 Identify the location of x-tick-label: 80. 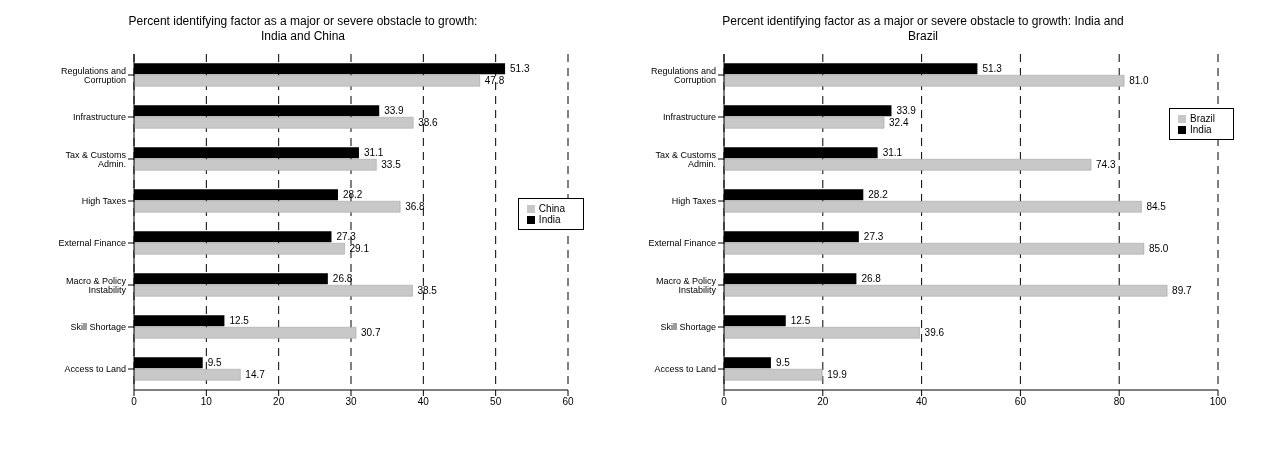
(1119, 402).